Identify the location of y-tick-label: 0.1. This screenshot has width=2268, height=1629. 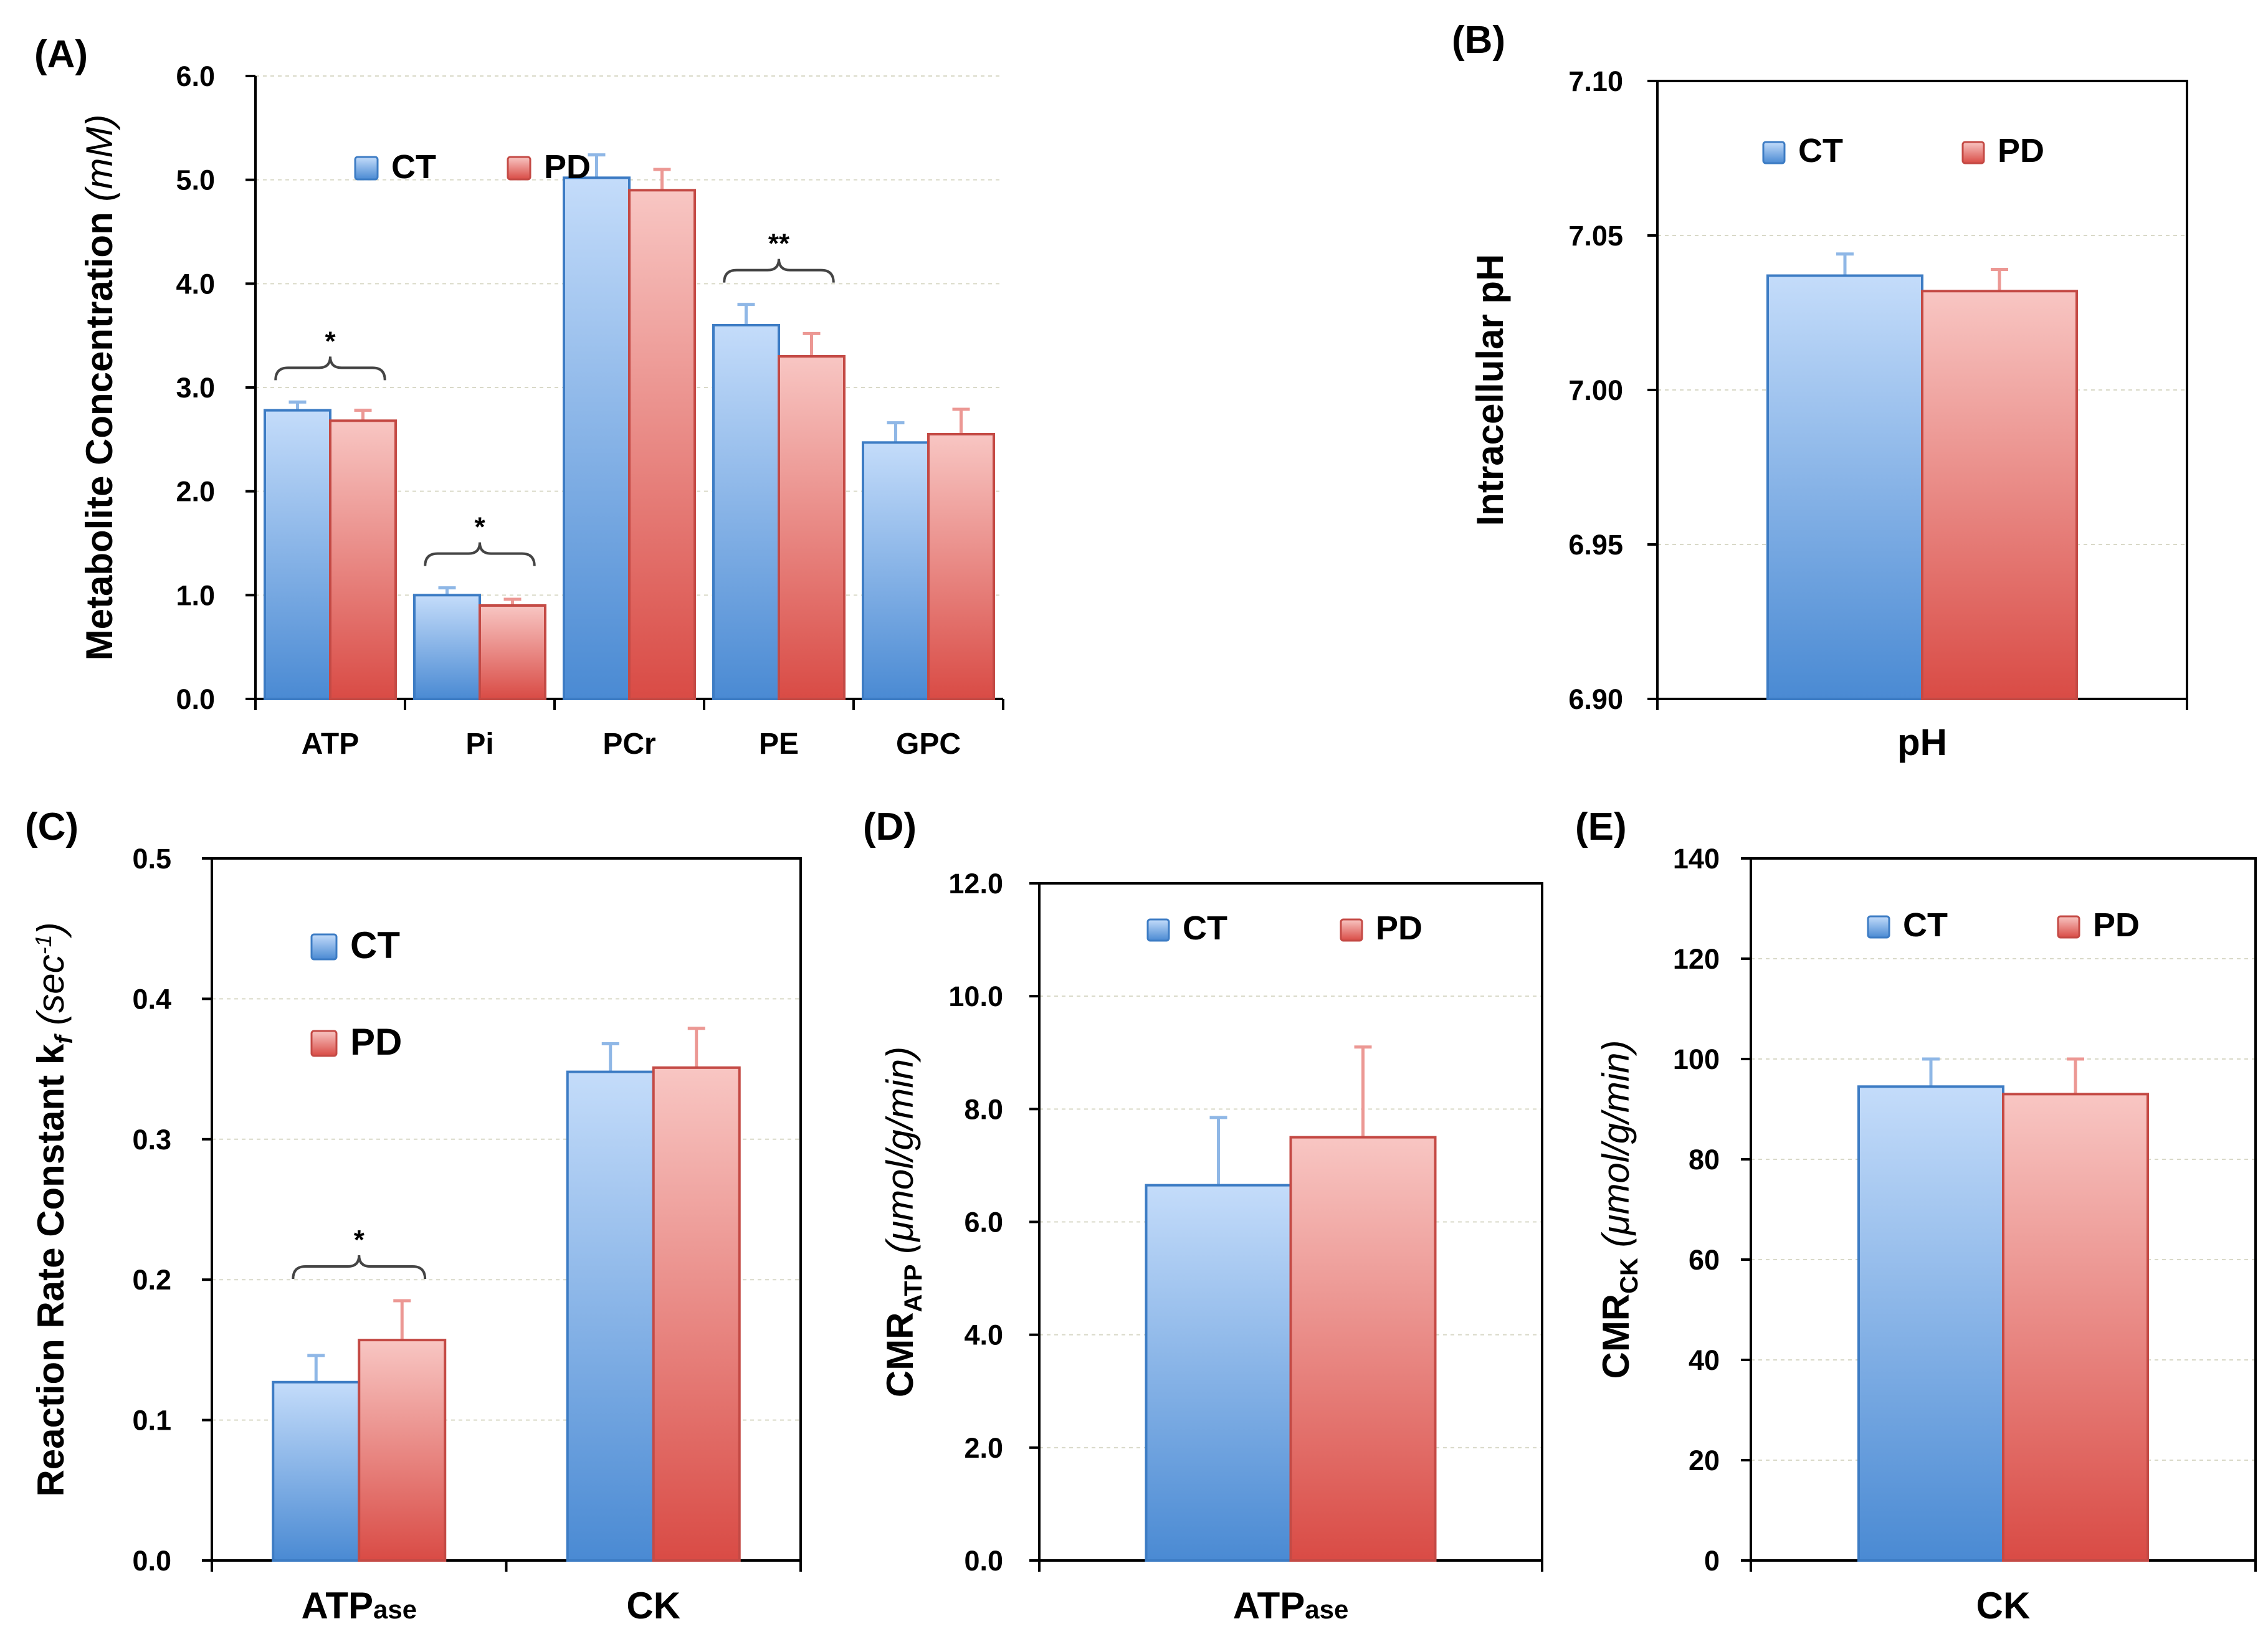
(151, 1421).